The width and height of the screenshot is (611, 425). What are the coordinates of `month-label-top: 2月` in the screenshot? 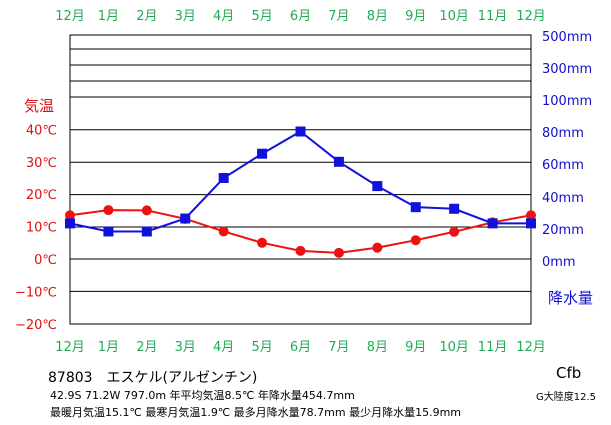 It's located at (146, 16).